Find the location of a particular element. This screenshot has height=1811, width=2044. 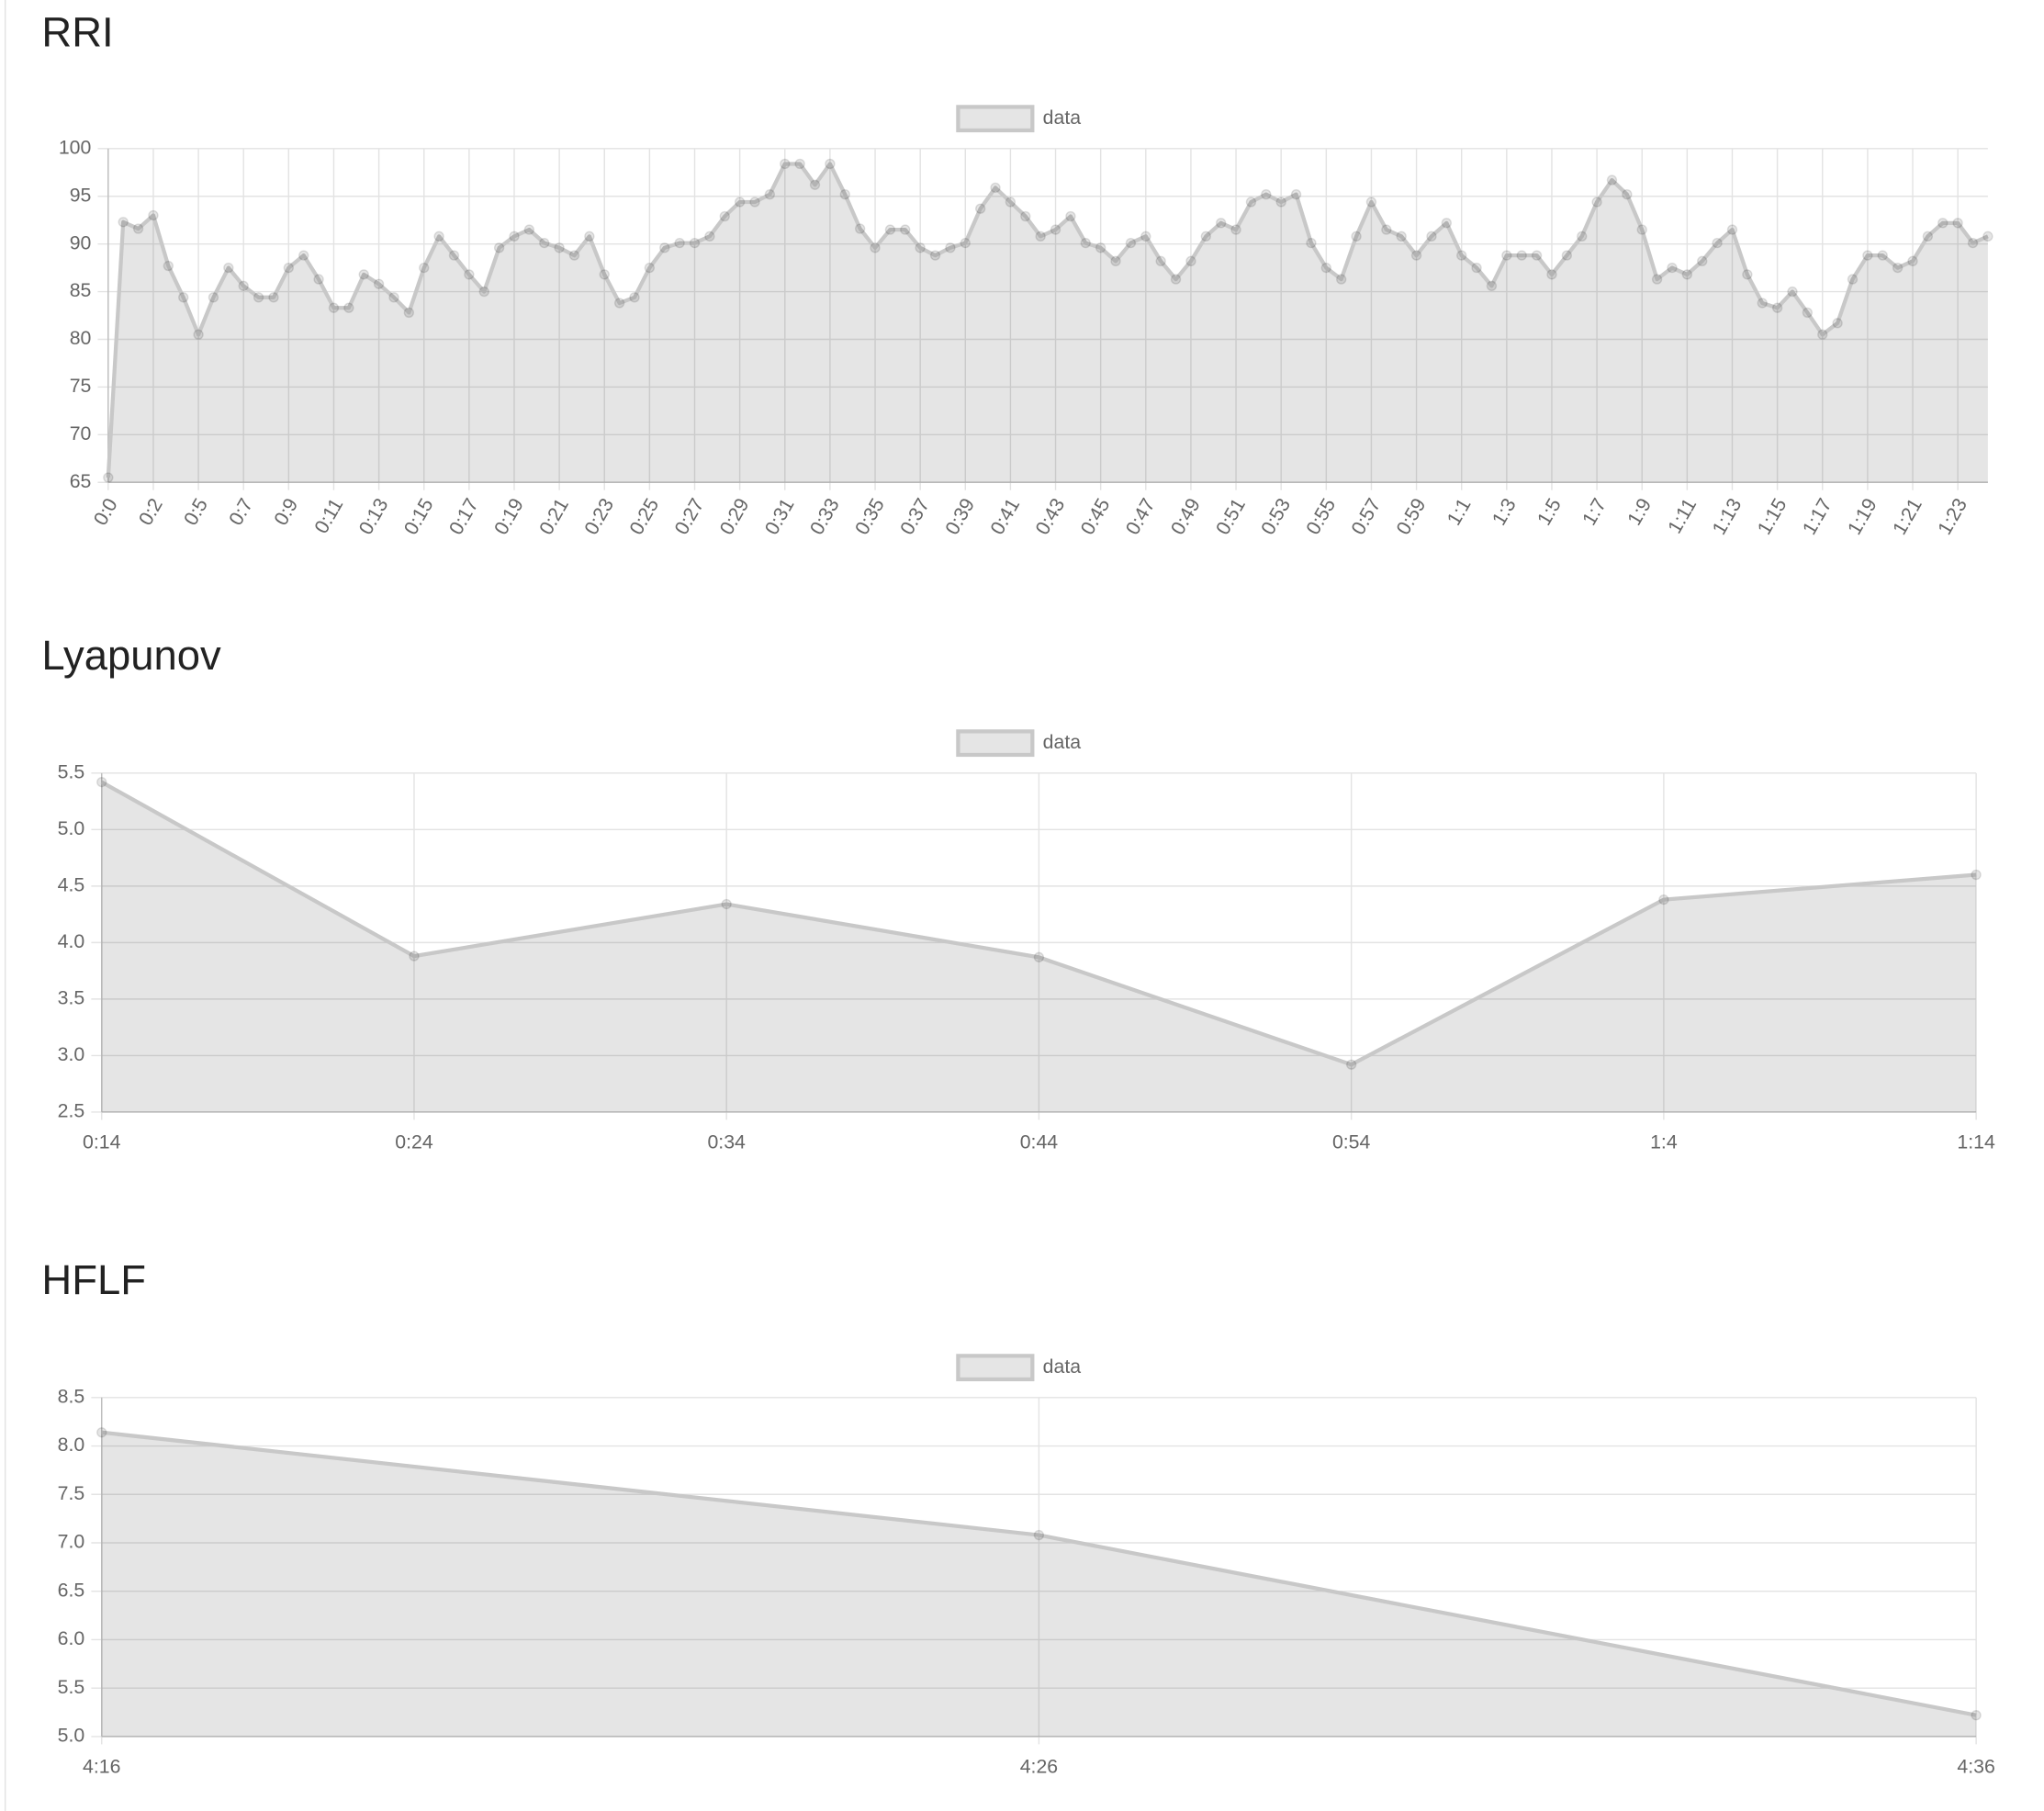

y-tick-label: 8.0 is located at coordinates (71, 1445).